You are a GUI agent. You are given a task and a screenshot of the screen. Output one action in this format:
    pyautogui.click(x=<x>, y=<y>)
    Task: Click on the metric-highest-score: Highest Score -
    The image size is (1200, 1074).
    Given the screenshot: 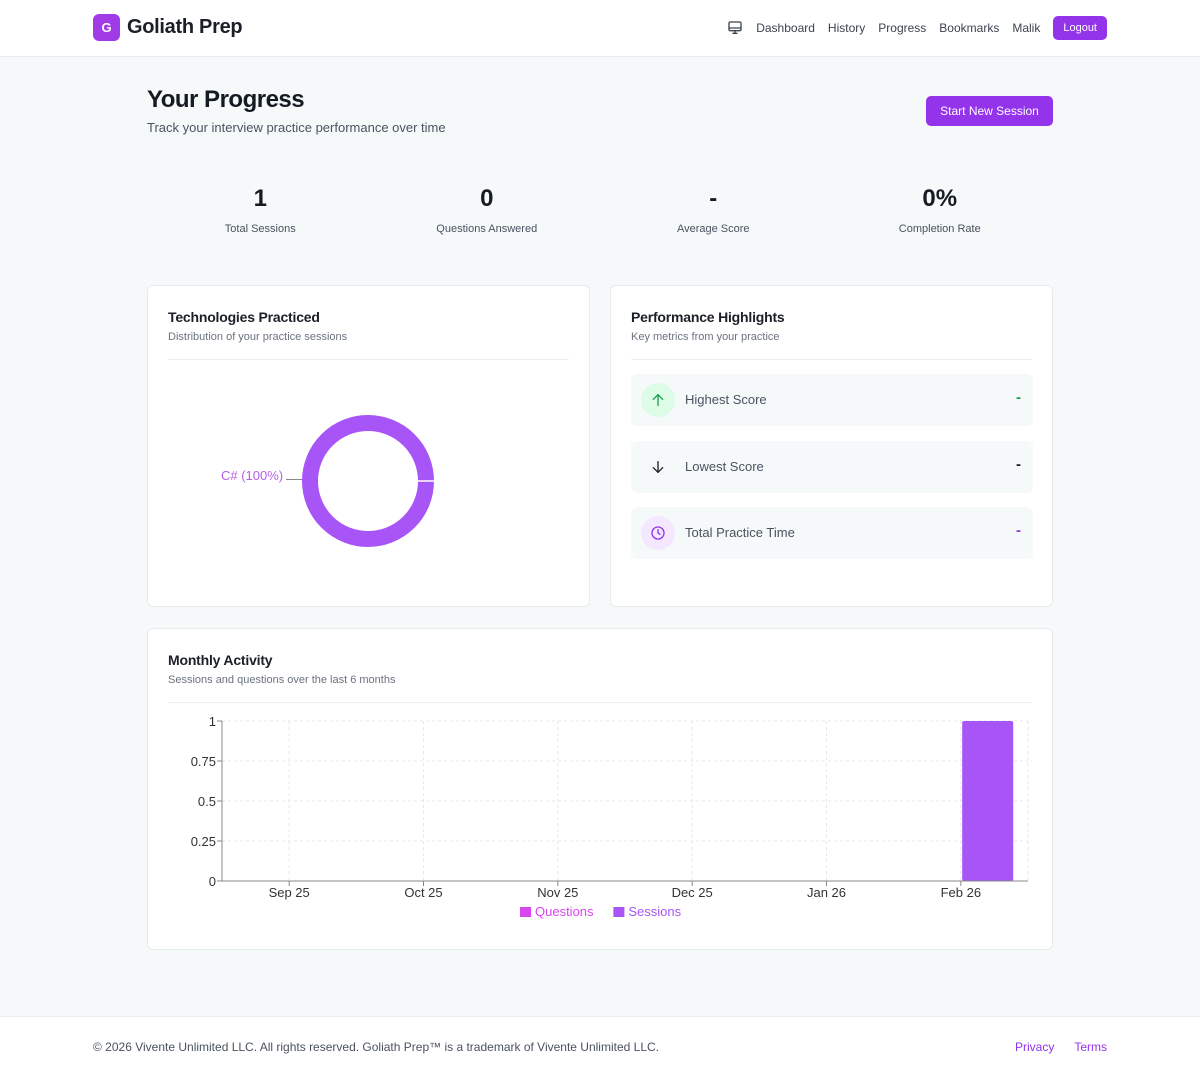 What is the action you would take?
    pyautogui.click(x=832, y=400)
    